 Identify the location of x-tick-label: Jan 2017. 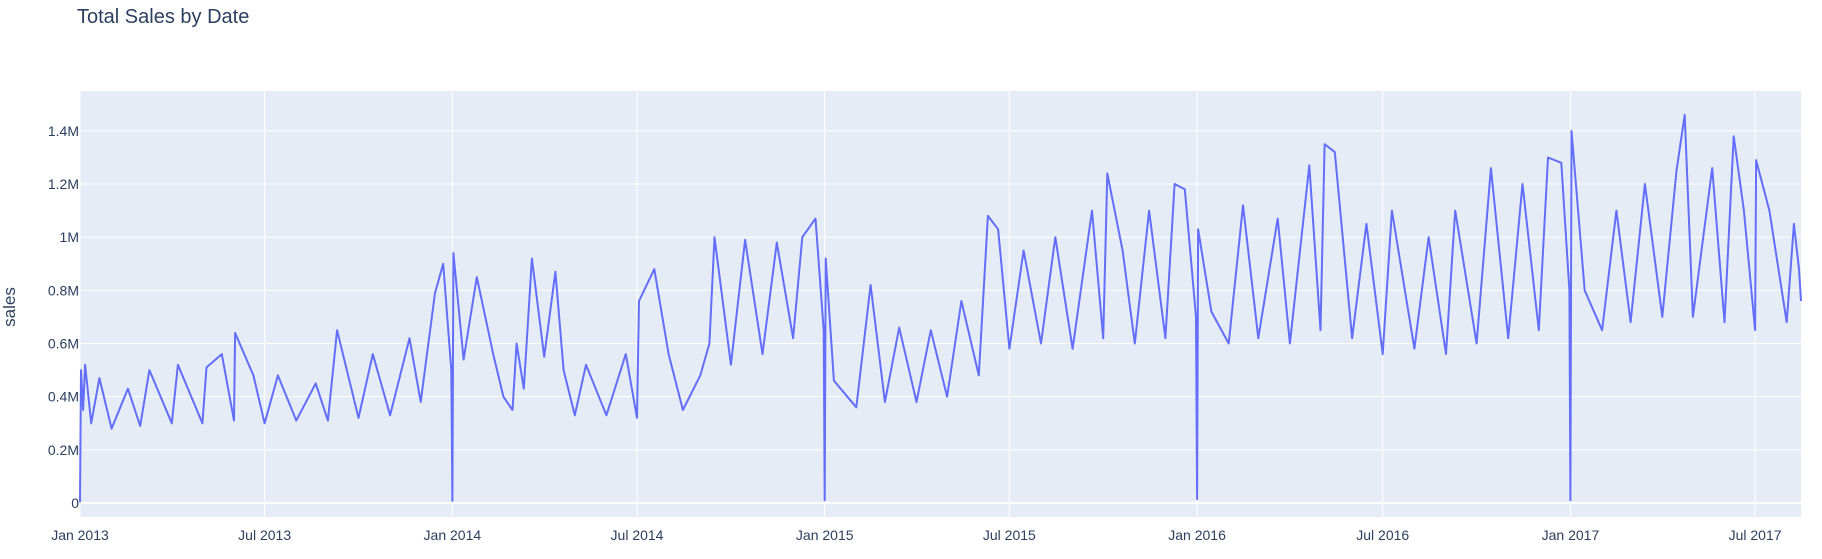
(1571, 535).